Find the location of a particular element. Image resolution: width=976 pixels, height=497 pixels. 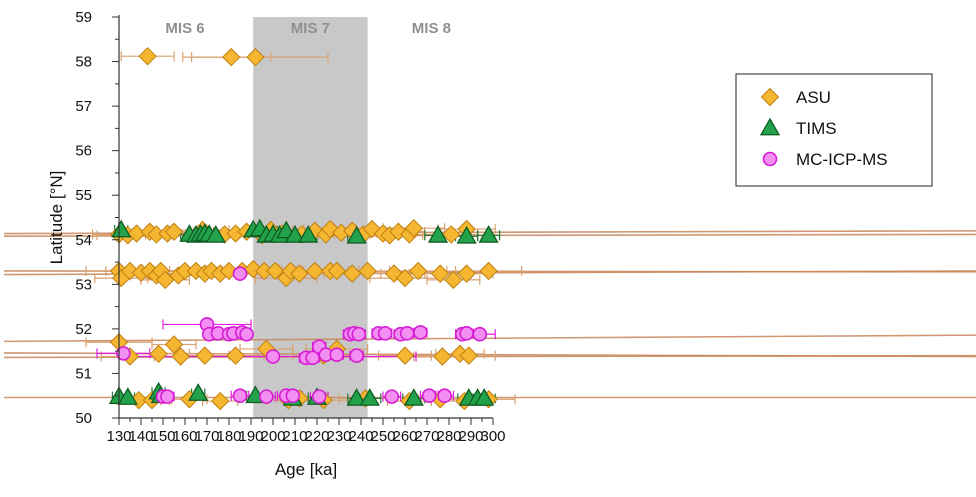

x-tick-label: 220 is located at coordinates (316, 436).